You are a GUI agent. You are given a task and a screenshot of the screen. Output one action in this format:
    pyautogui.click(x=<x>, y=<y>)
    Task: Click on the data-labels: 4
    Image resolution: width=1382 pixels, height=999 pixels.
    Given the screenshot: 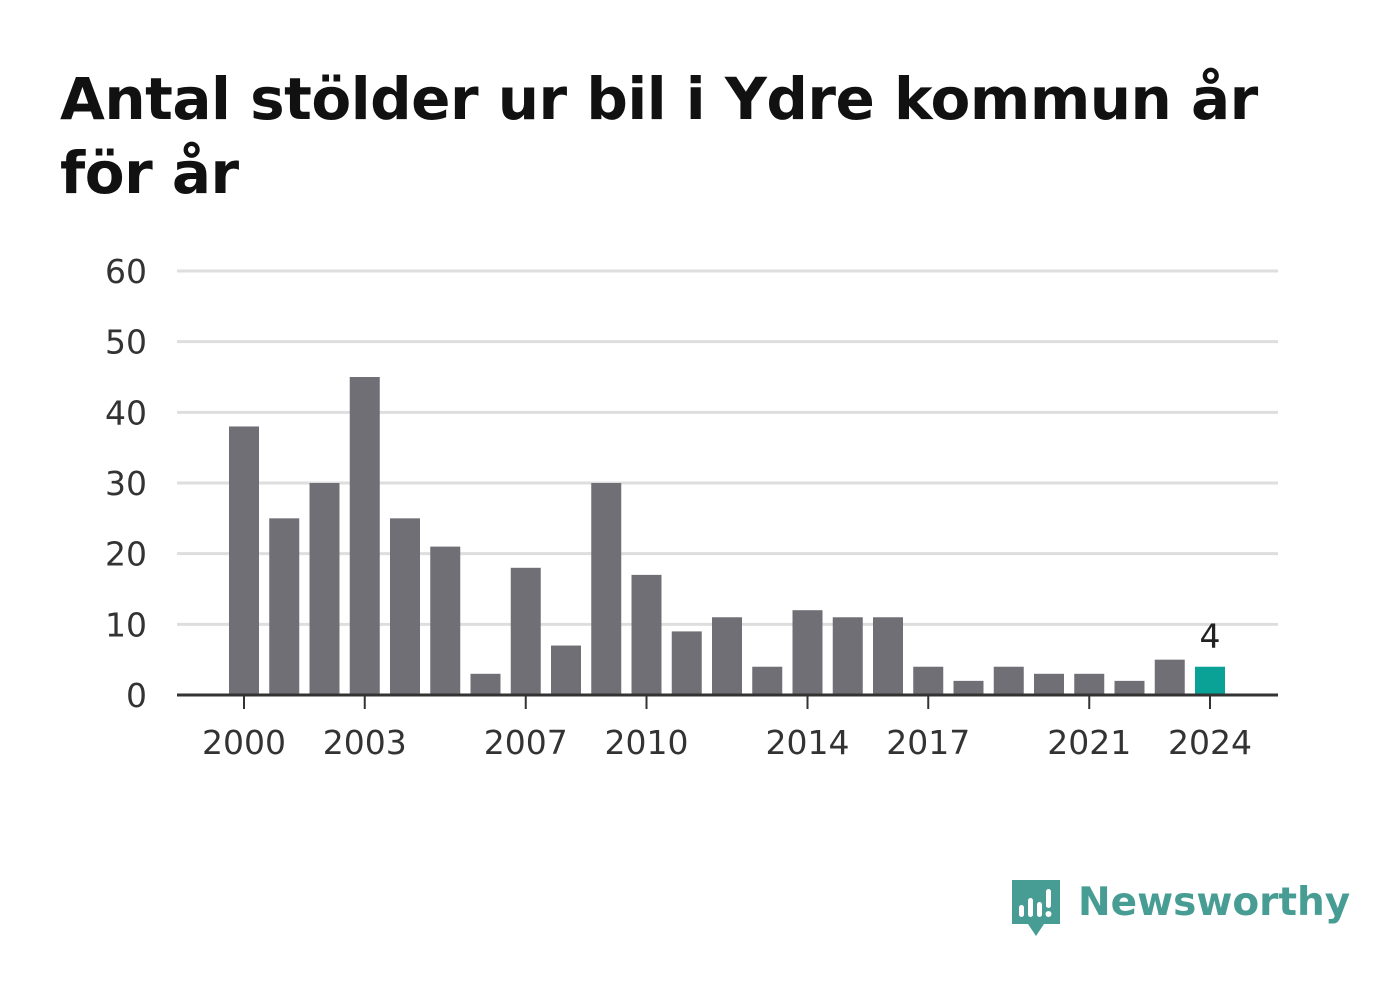 What is the action you would take?
    pyautogui.click(x=1210, y=636)
    